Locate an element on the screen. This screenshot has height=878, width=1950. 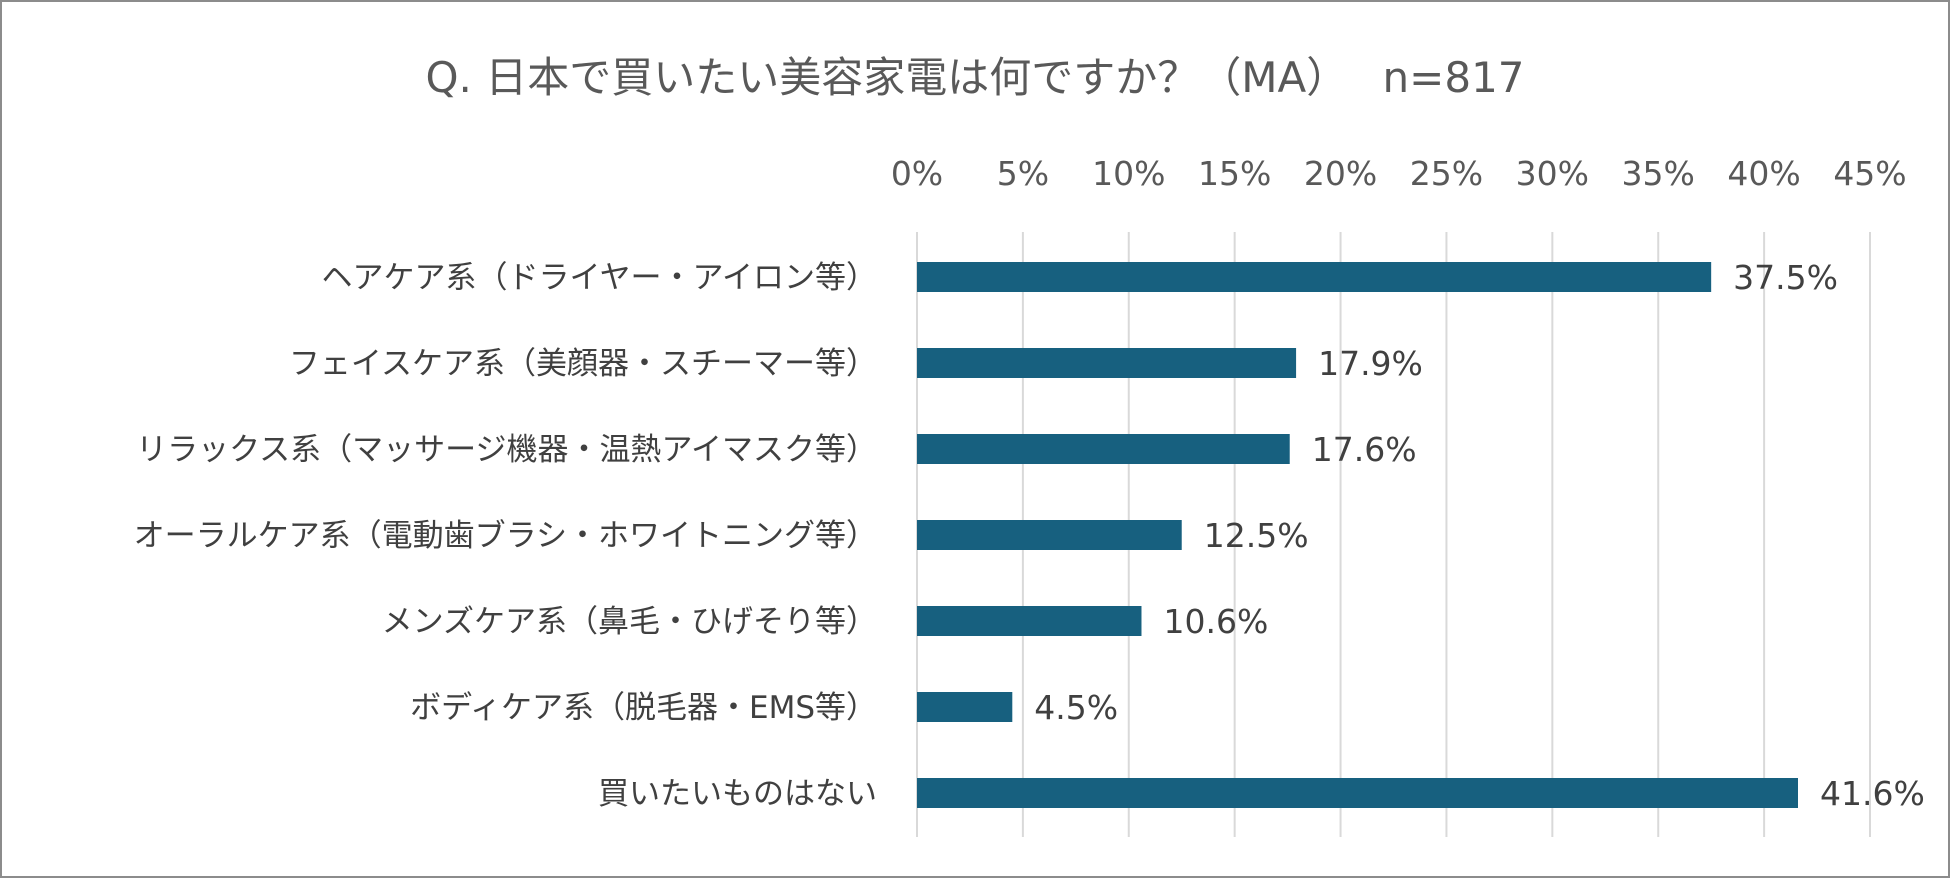
x-tick-label: 0% is located at coordinates (917, 173).